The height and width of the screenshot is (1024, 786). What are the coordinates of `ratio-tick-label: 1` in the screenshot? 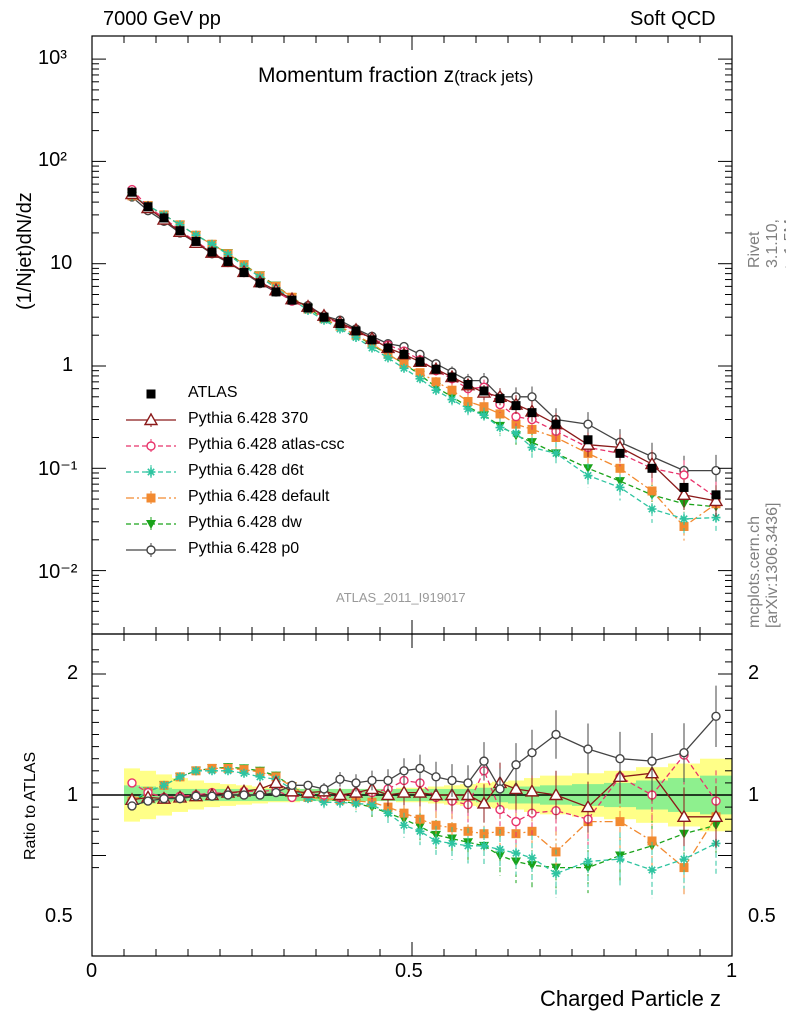 It's located at (73, 795).